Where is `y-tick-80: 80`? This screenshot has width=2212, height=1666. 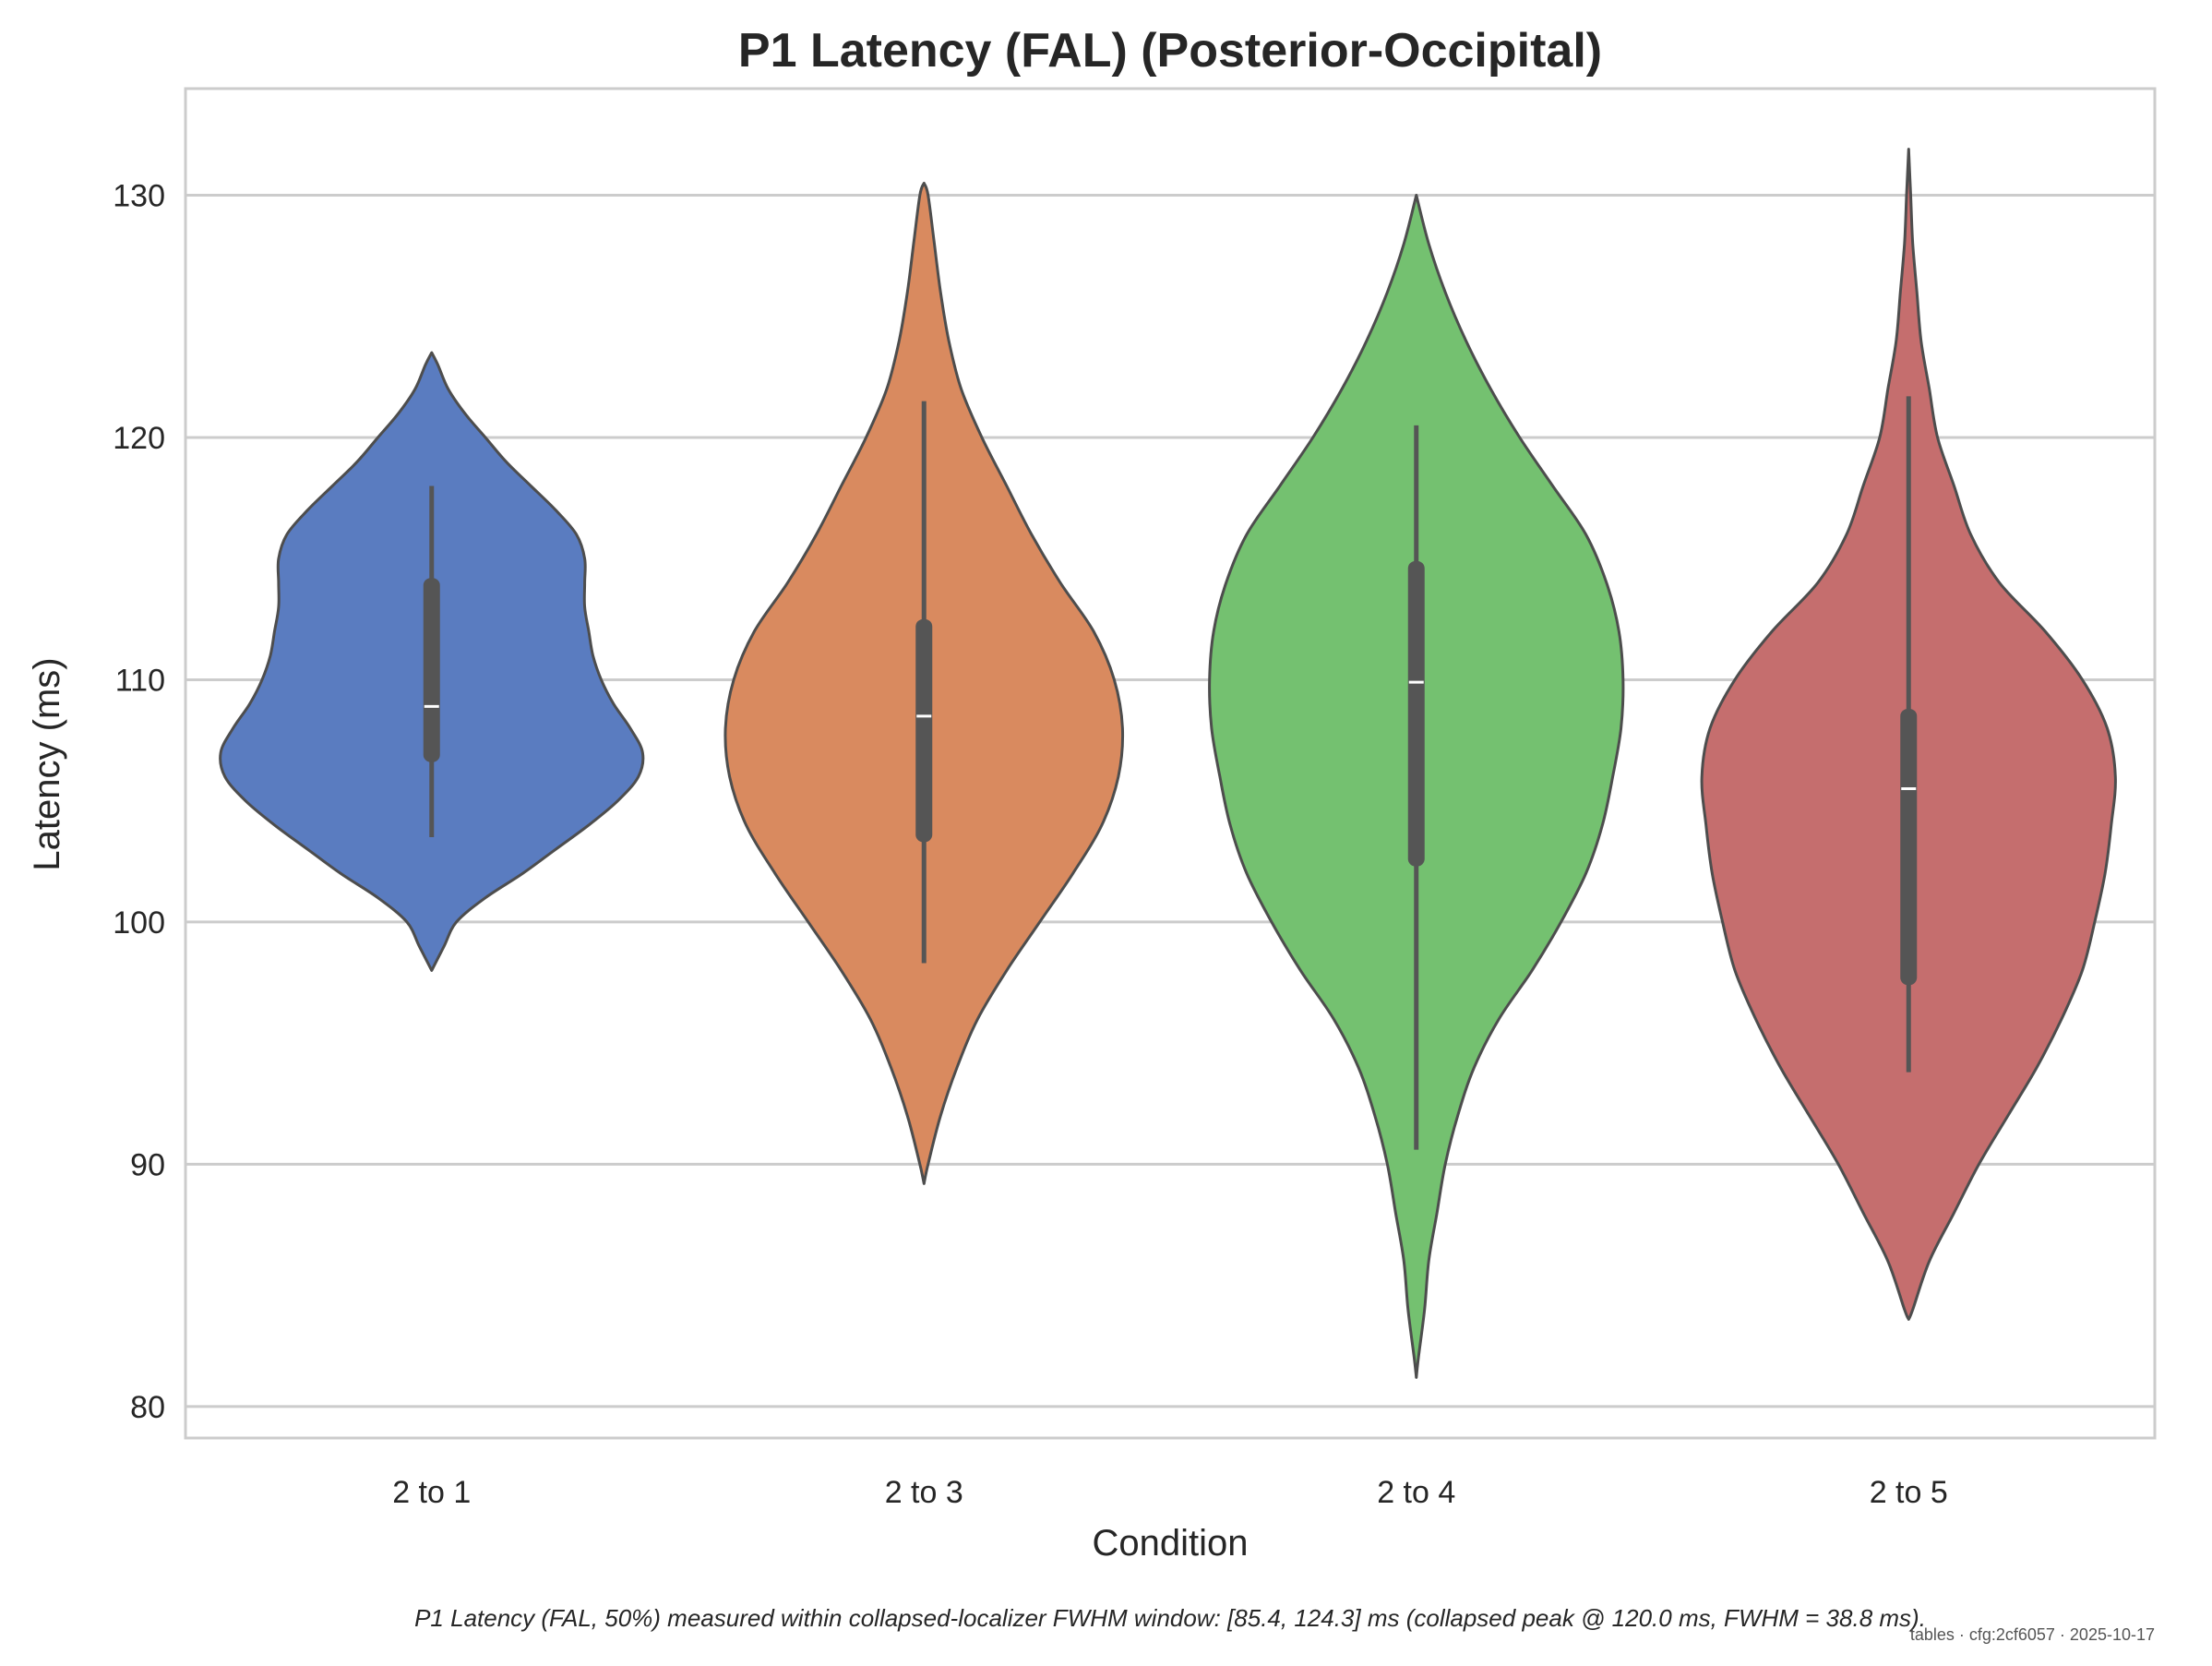
y-tick-80: 80 is located at coordinates (147, 1408).